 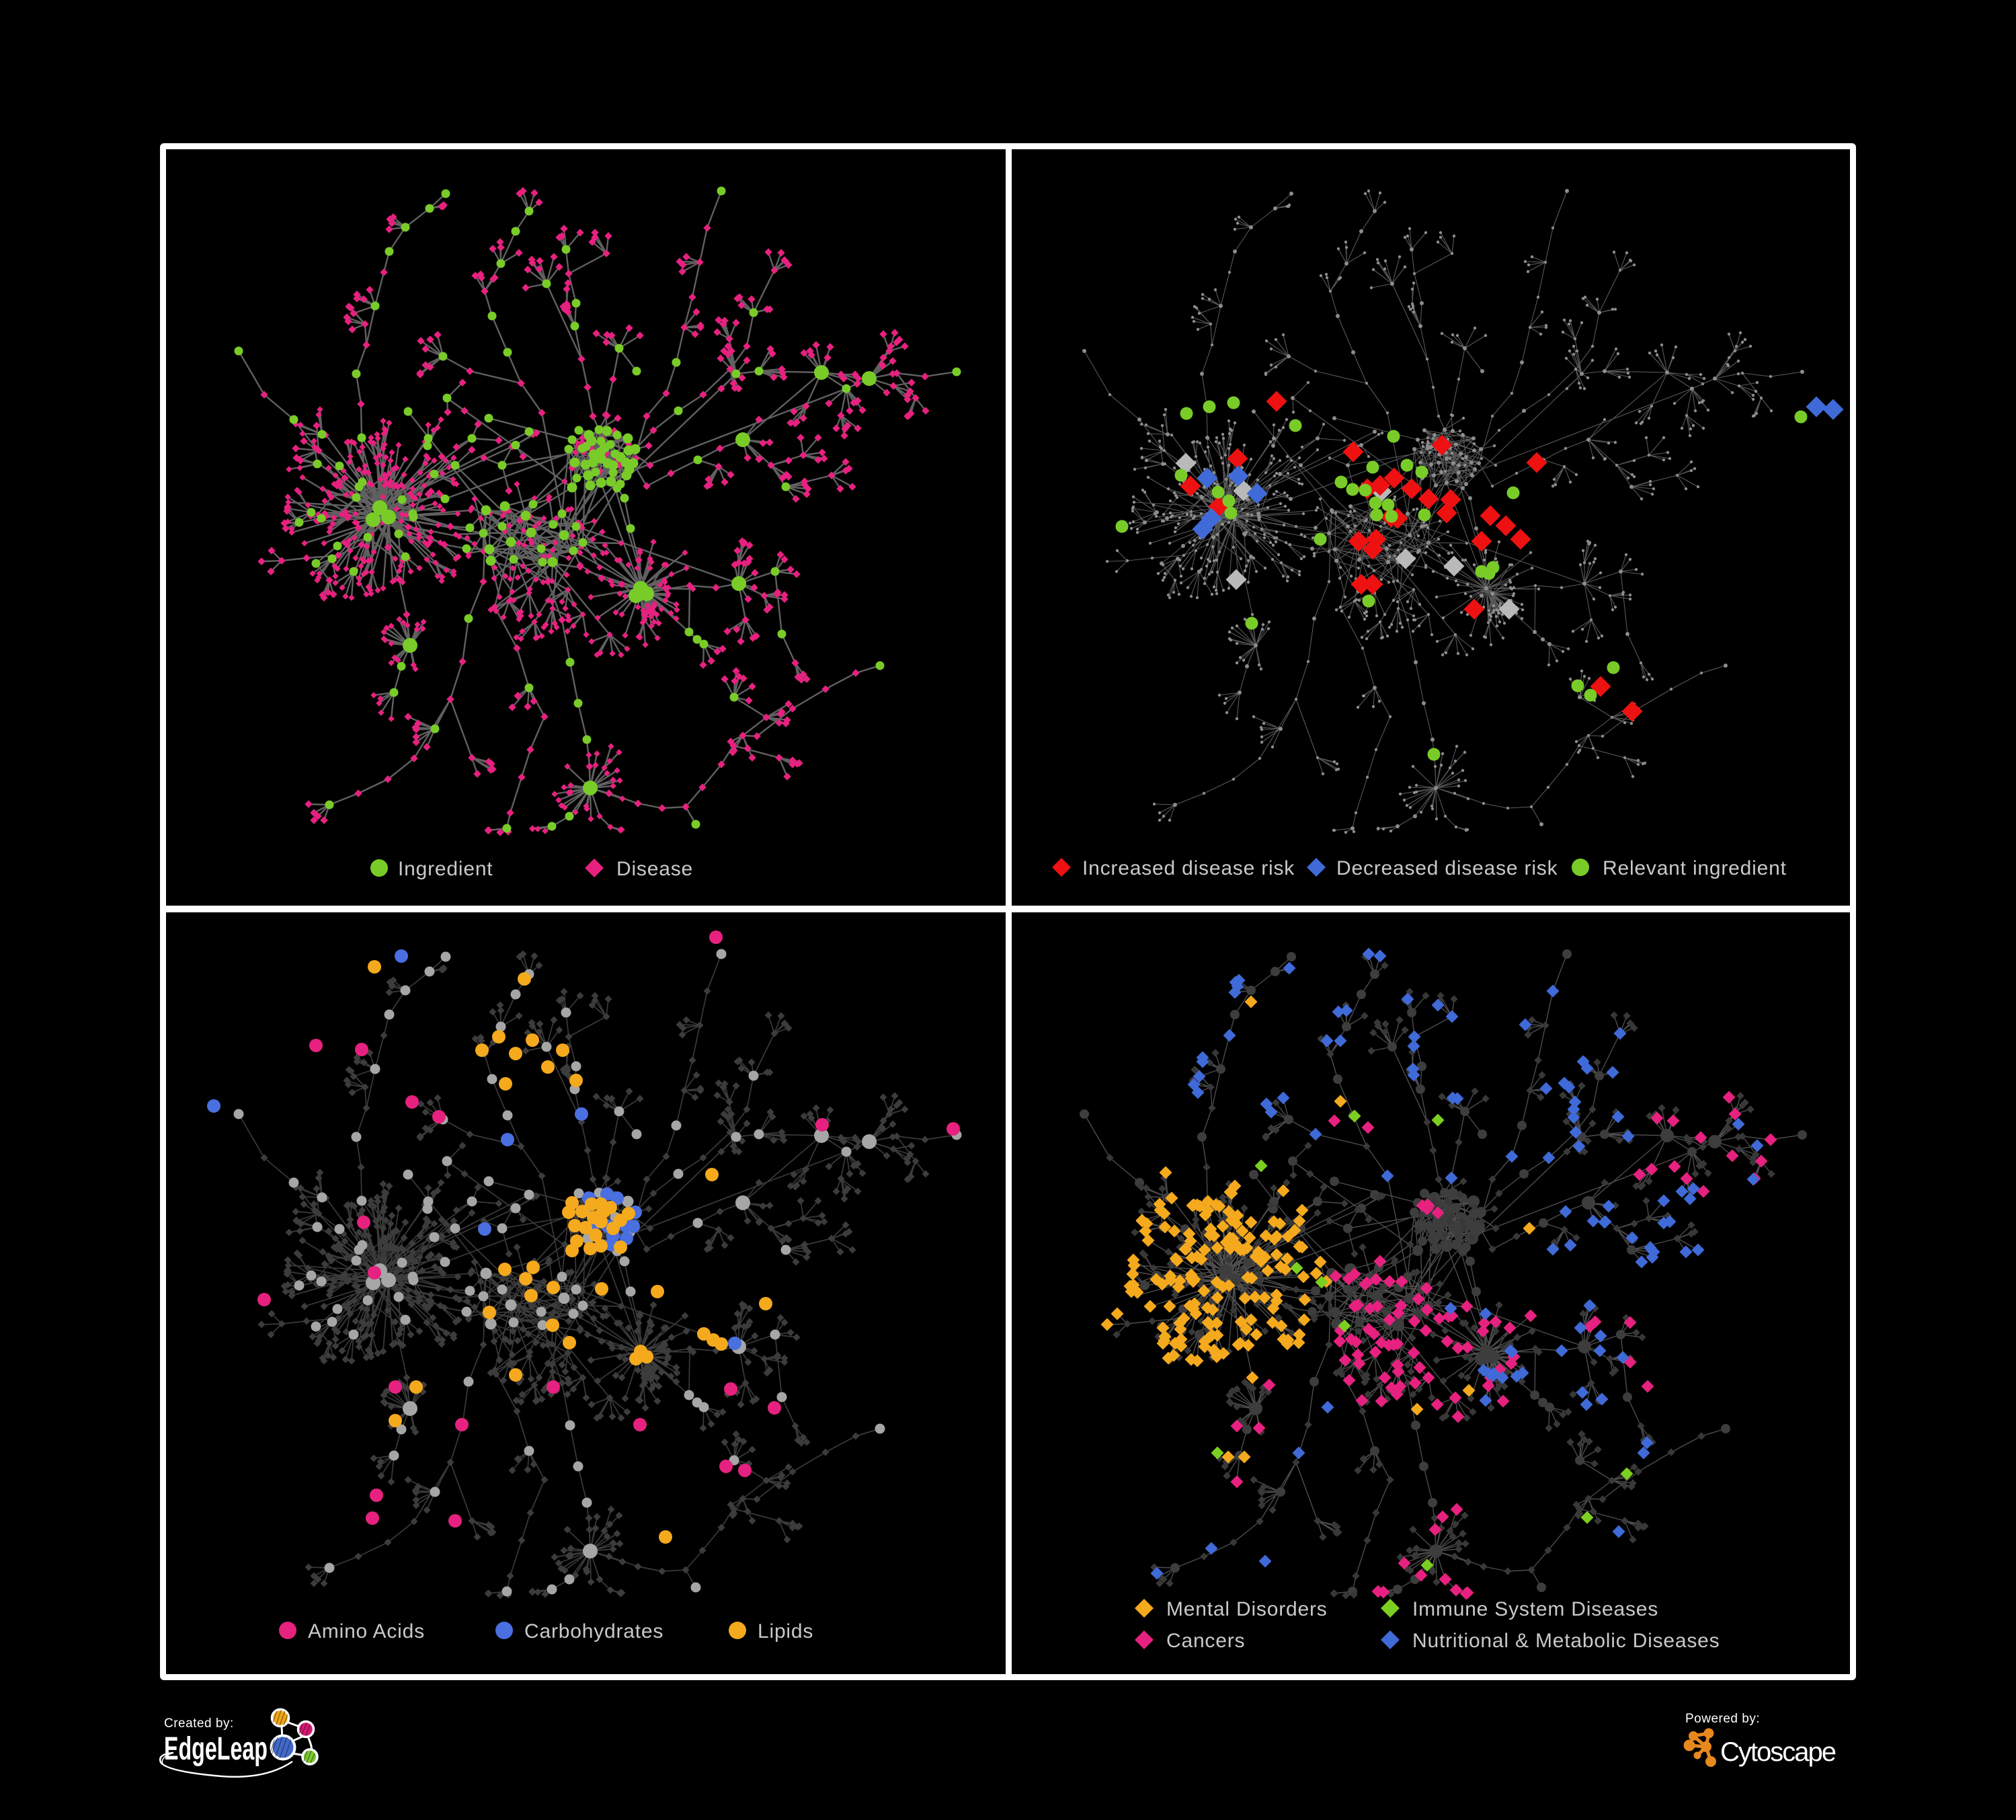 What do you see at coordinates (1778, 1752) in the screenshot?
I see `svg-text: Cytoscape` at bounding box center [1778, 1752].